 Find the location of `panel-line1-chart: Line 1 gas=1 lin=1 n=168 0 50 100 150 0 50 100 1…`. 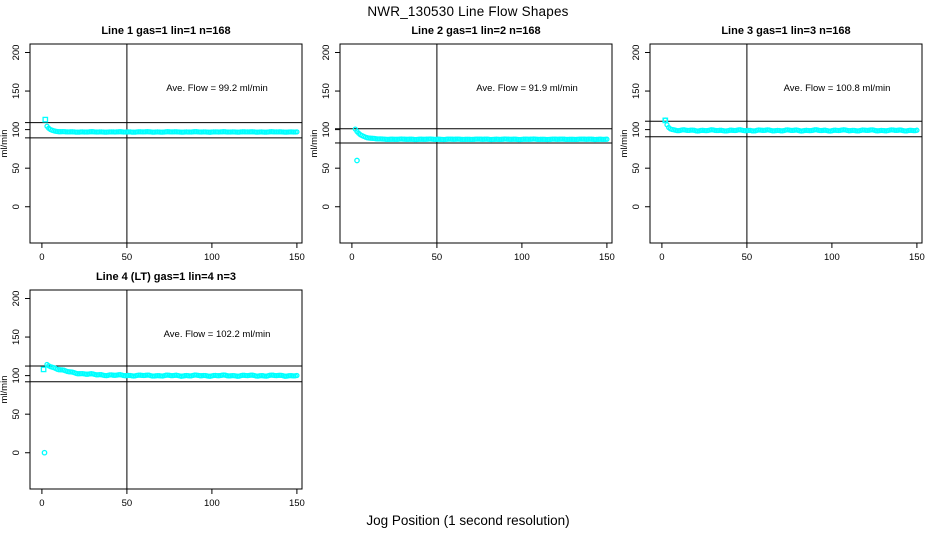

panel-line1-chart: Line 1 gas=1 lin=1 n=168 0 50 100 150 0 50 100 1… is located at coordinates (152, 144).